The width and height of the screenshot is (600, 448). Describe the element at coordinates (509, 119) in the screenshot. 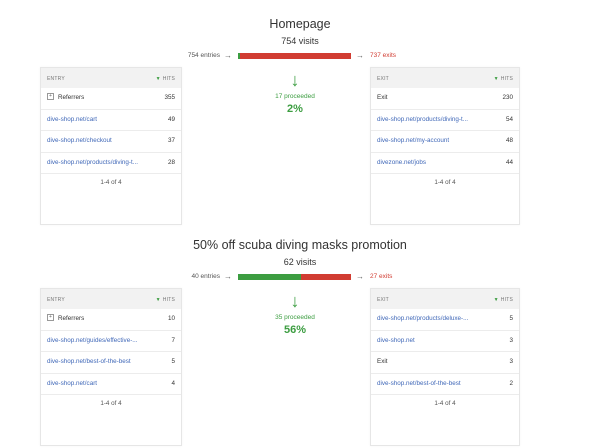

I see `row-value: 54` at that location.